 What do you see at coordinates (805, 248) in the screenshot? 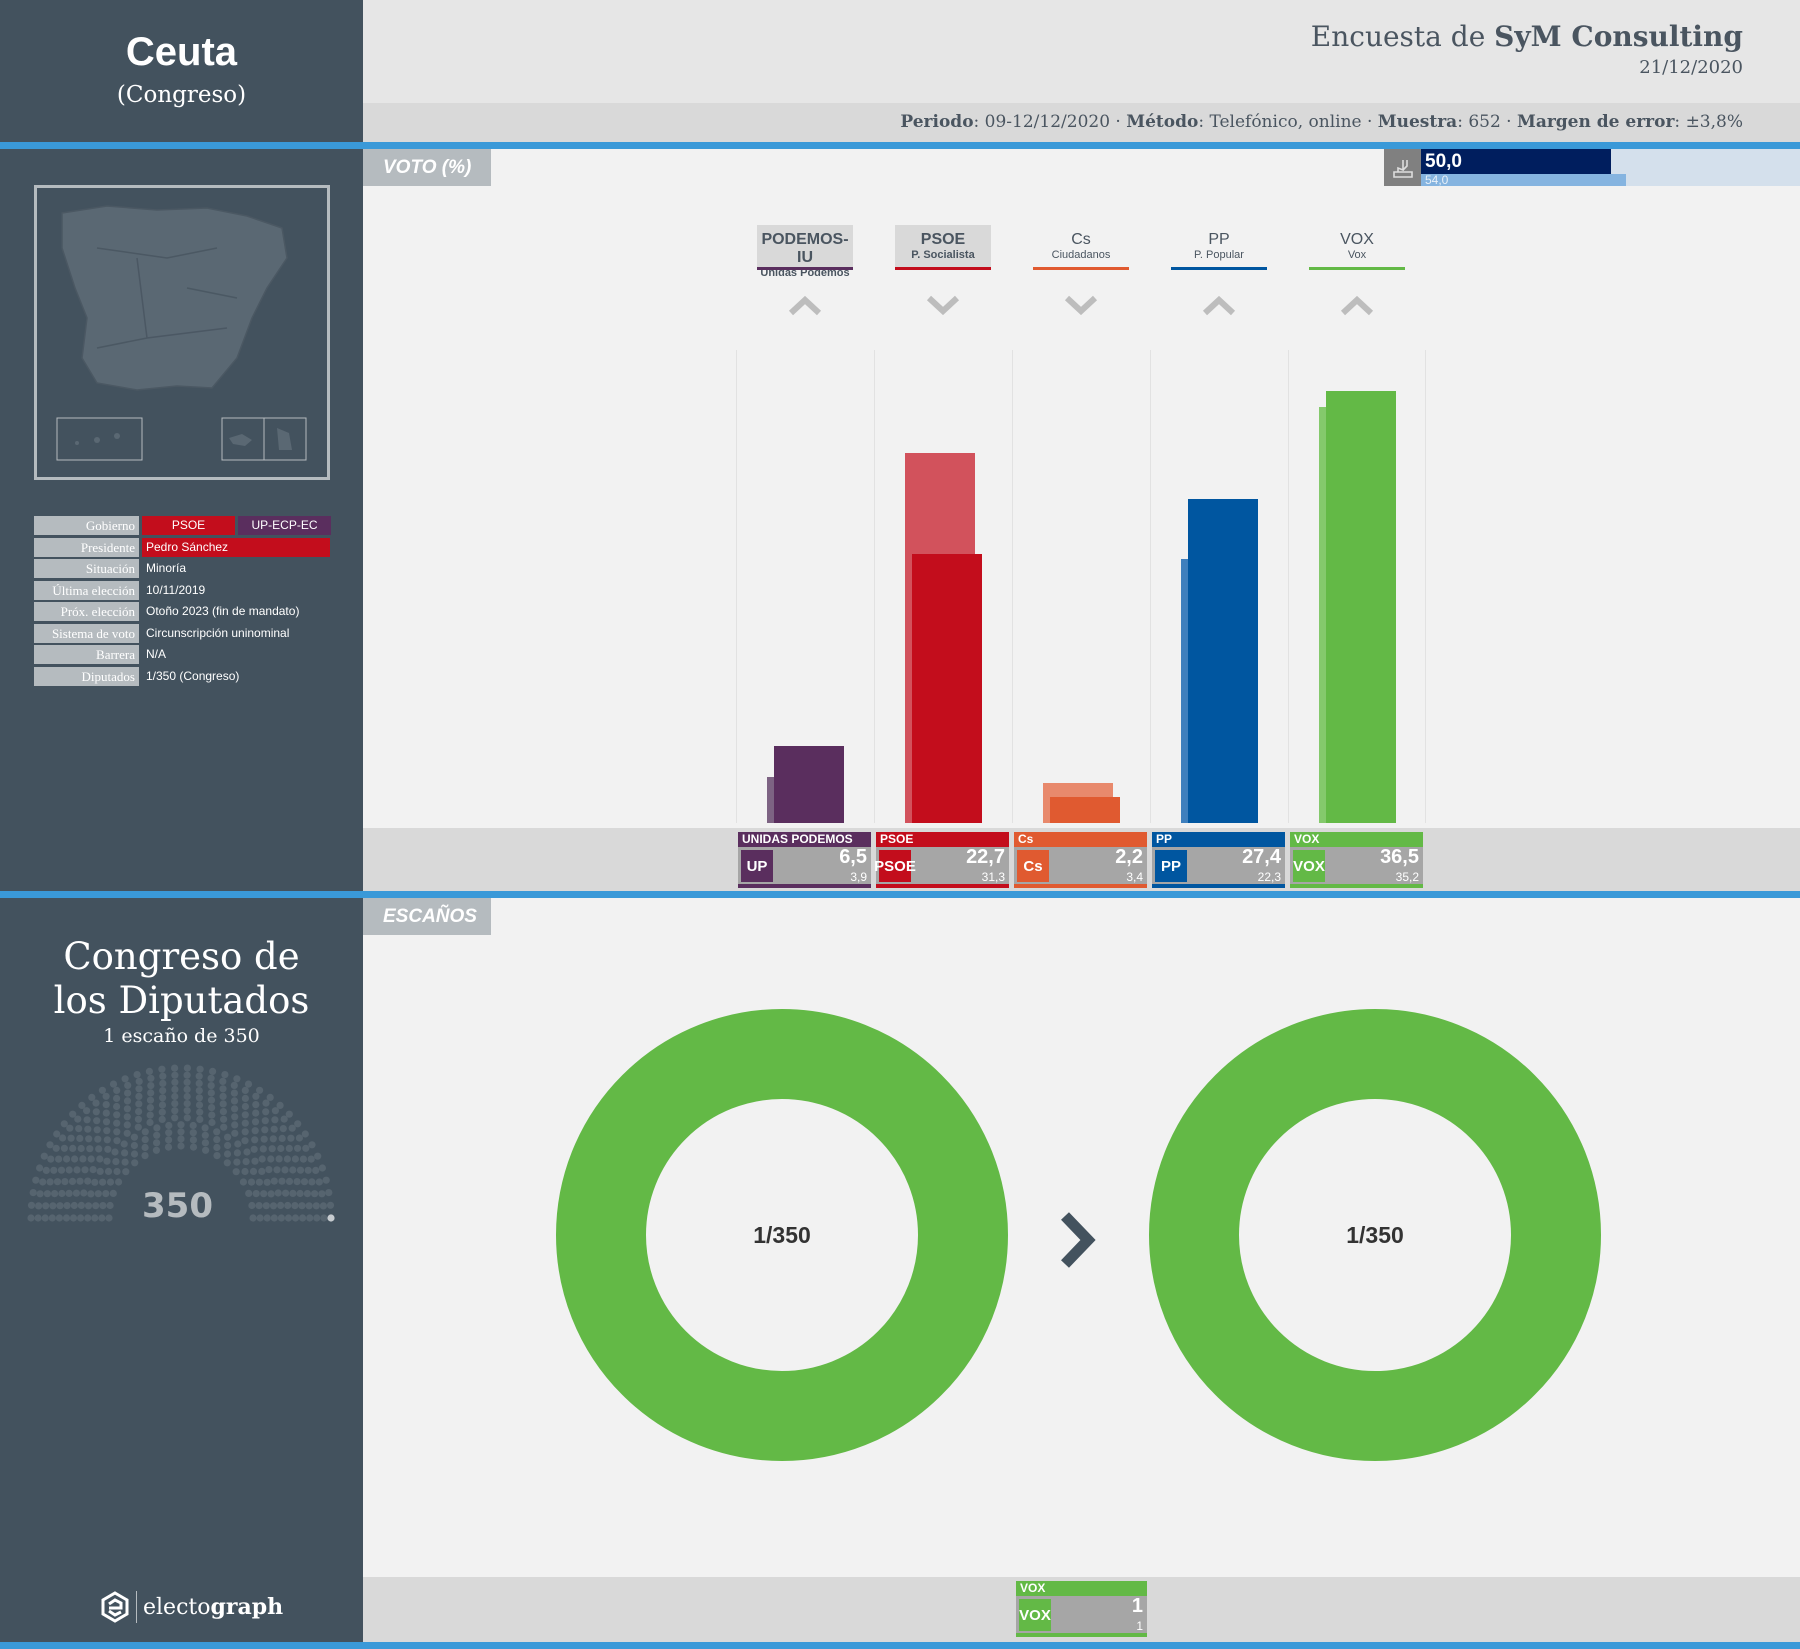
I see `party-short: PODEMOS-IU` at bounding box center [805, 248].